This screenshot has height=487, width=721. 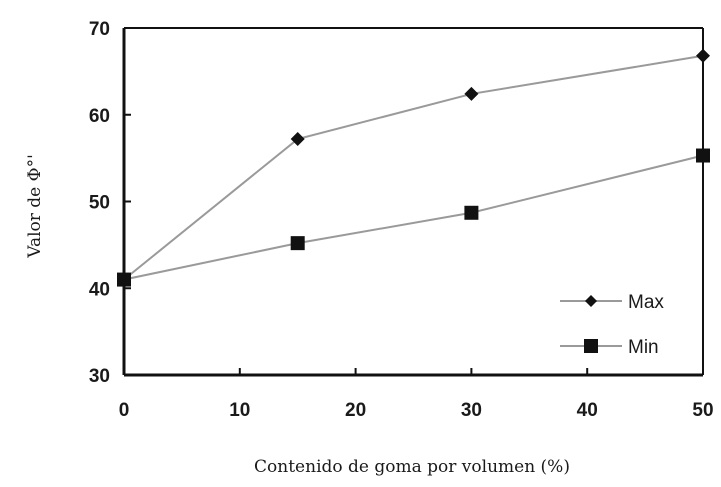 What do you see at coordinates (646, 302) in the screenshot?
I see `legend-label-max: Max` at bounding box center [646, 302].